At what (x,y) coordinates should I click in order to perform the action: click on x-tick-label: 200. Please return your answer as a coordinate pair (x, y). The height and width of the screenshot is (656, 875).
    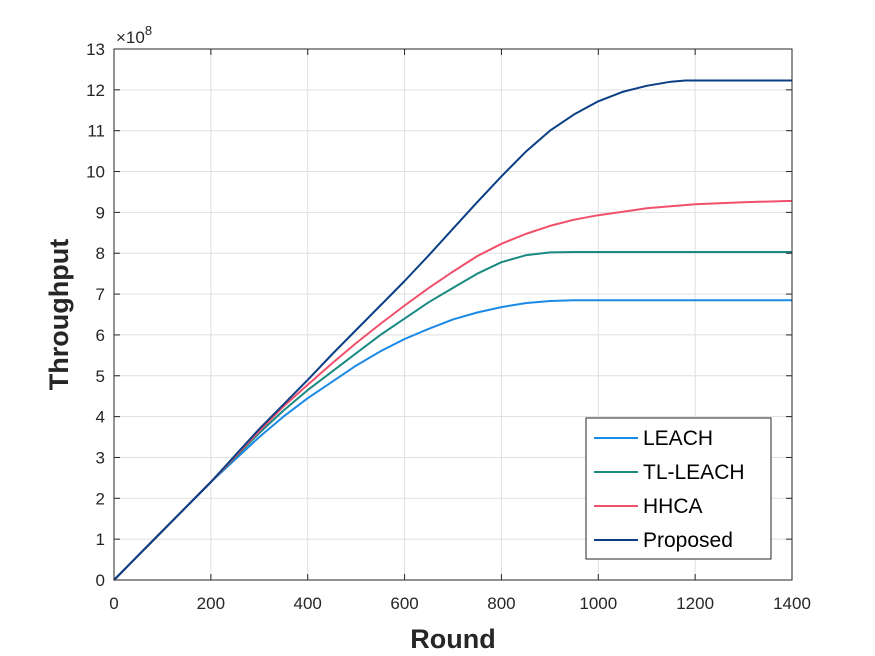
    Looking at the image, I should click on (211, 603).